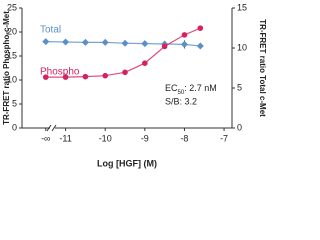 The image size is (320, 240). Describe the element at coordinates (145, 138) in the screenshot. I see `x-tick-label: -9` at that location.